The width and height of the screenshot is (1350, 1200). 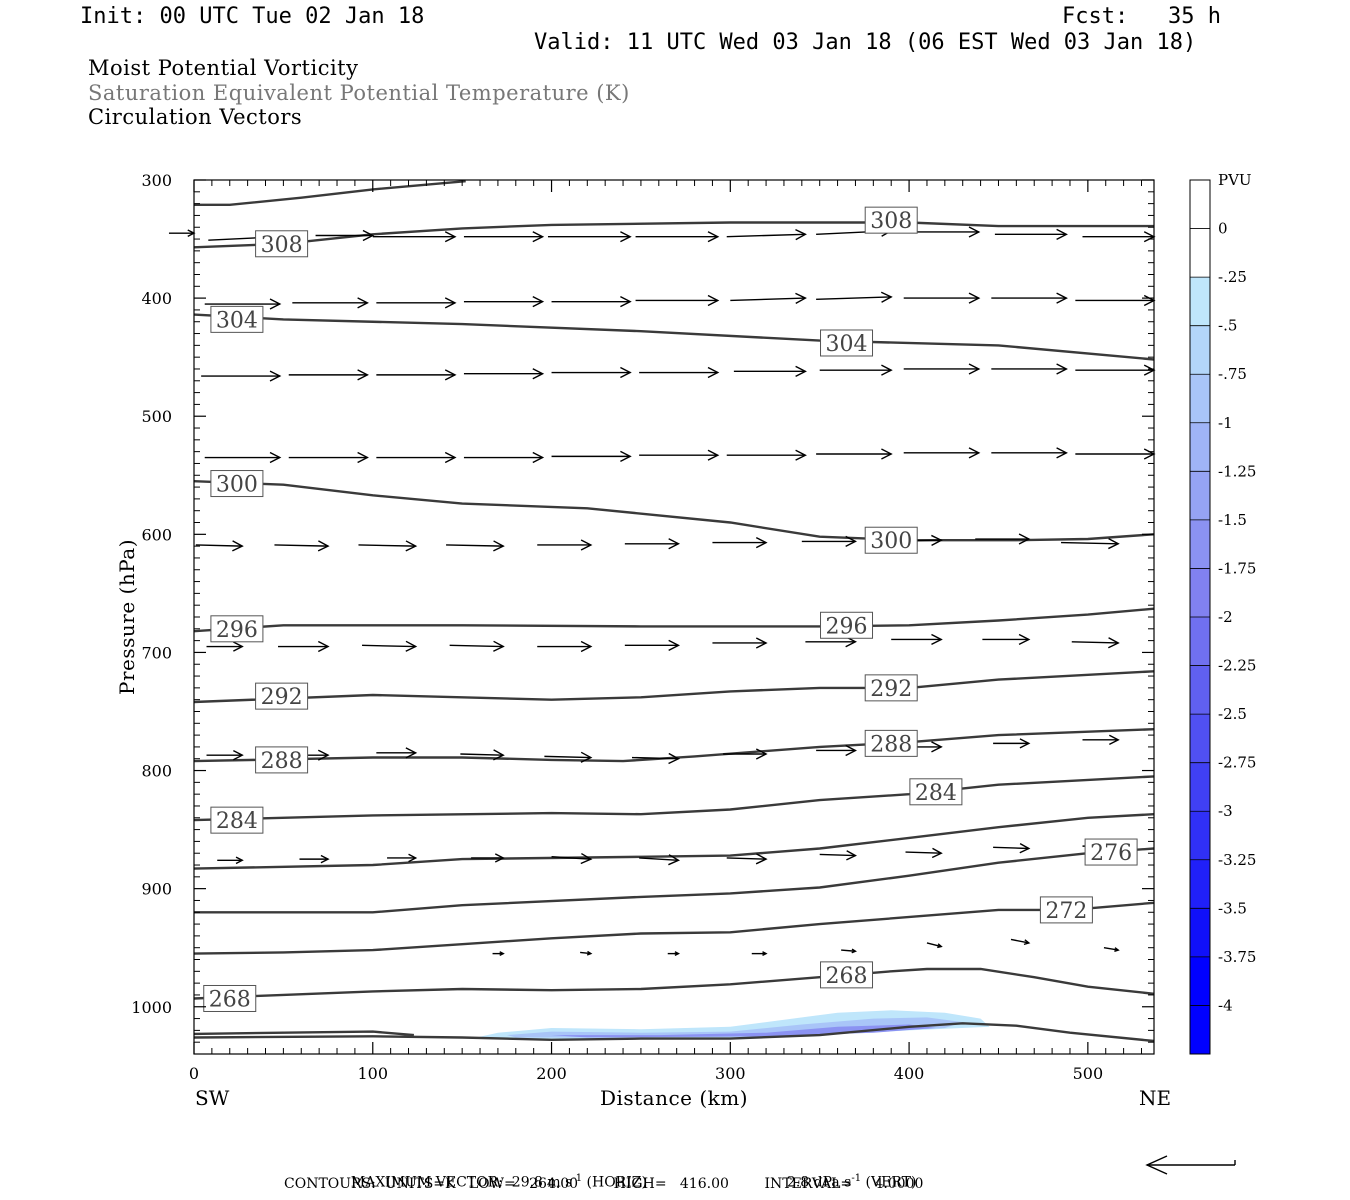 I want to click on forecast-hour: Fcst: 35 h, so click(x=1141, y=16).